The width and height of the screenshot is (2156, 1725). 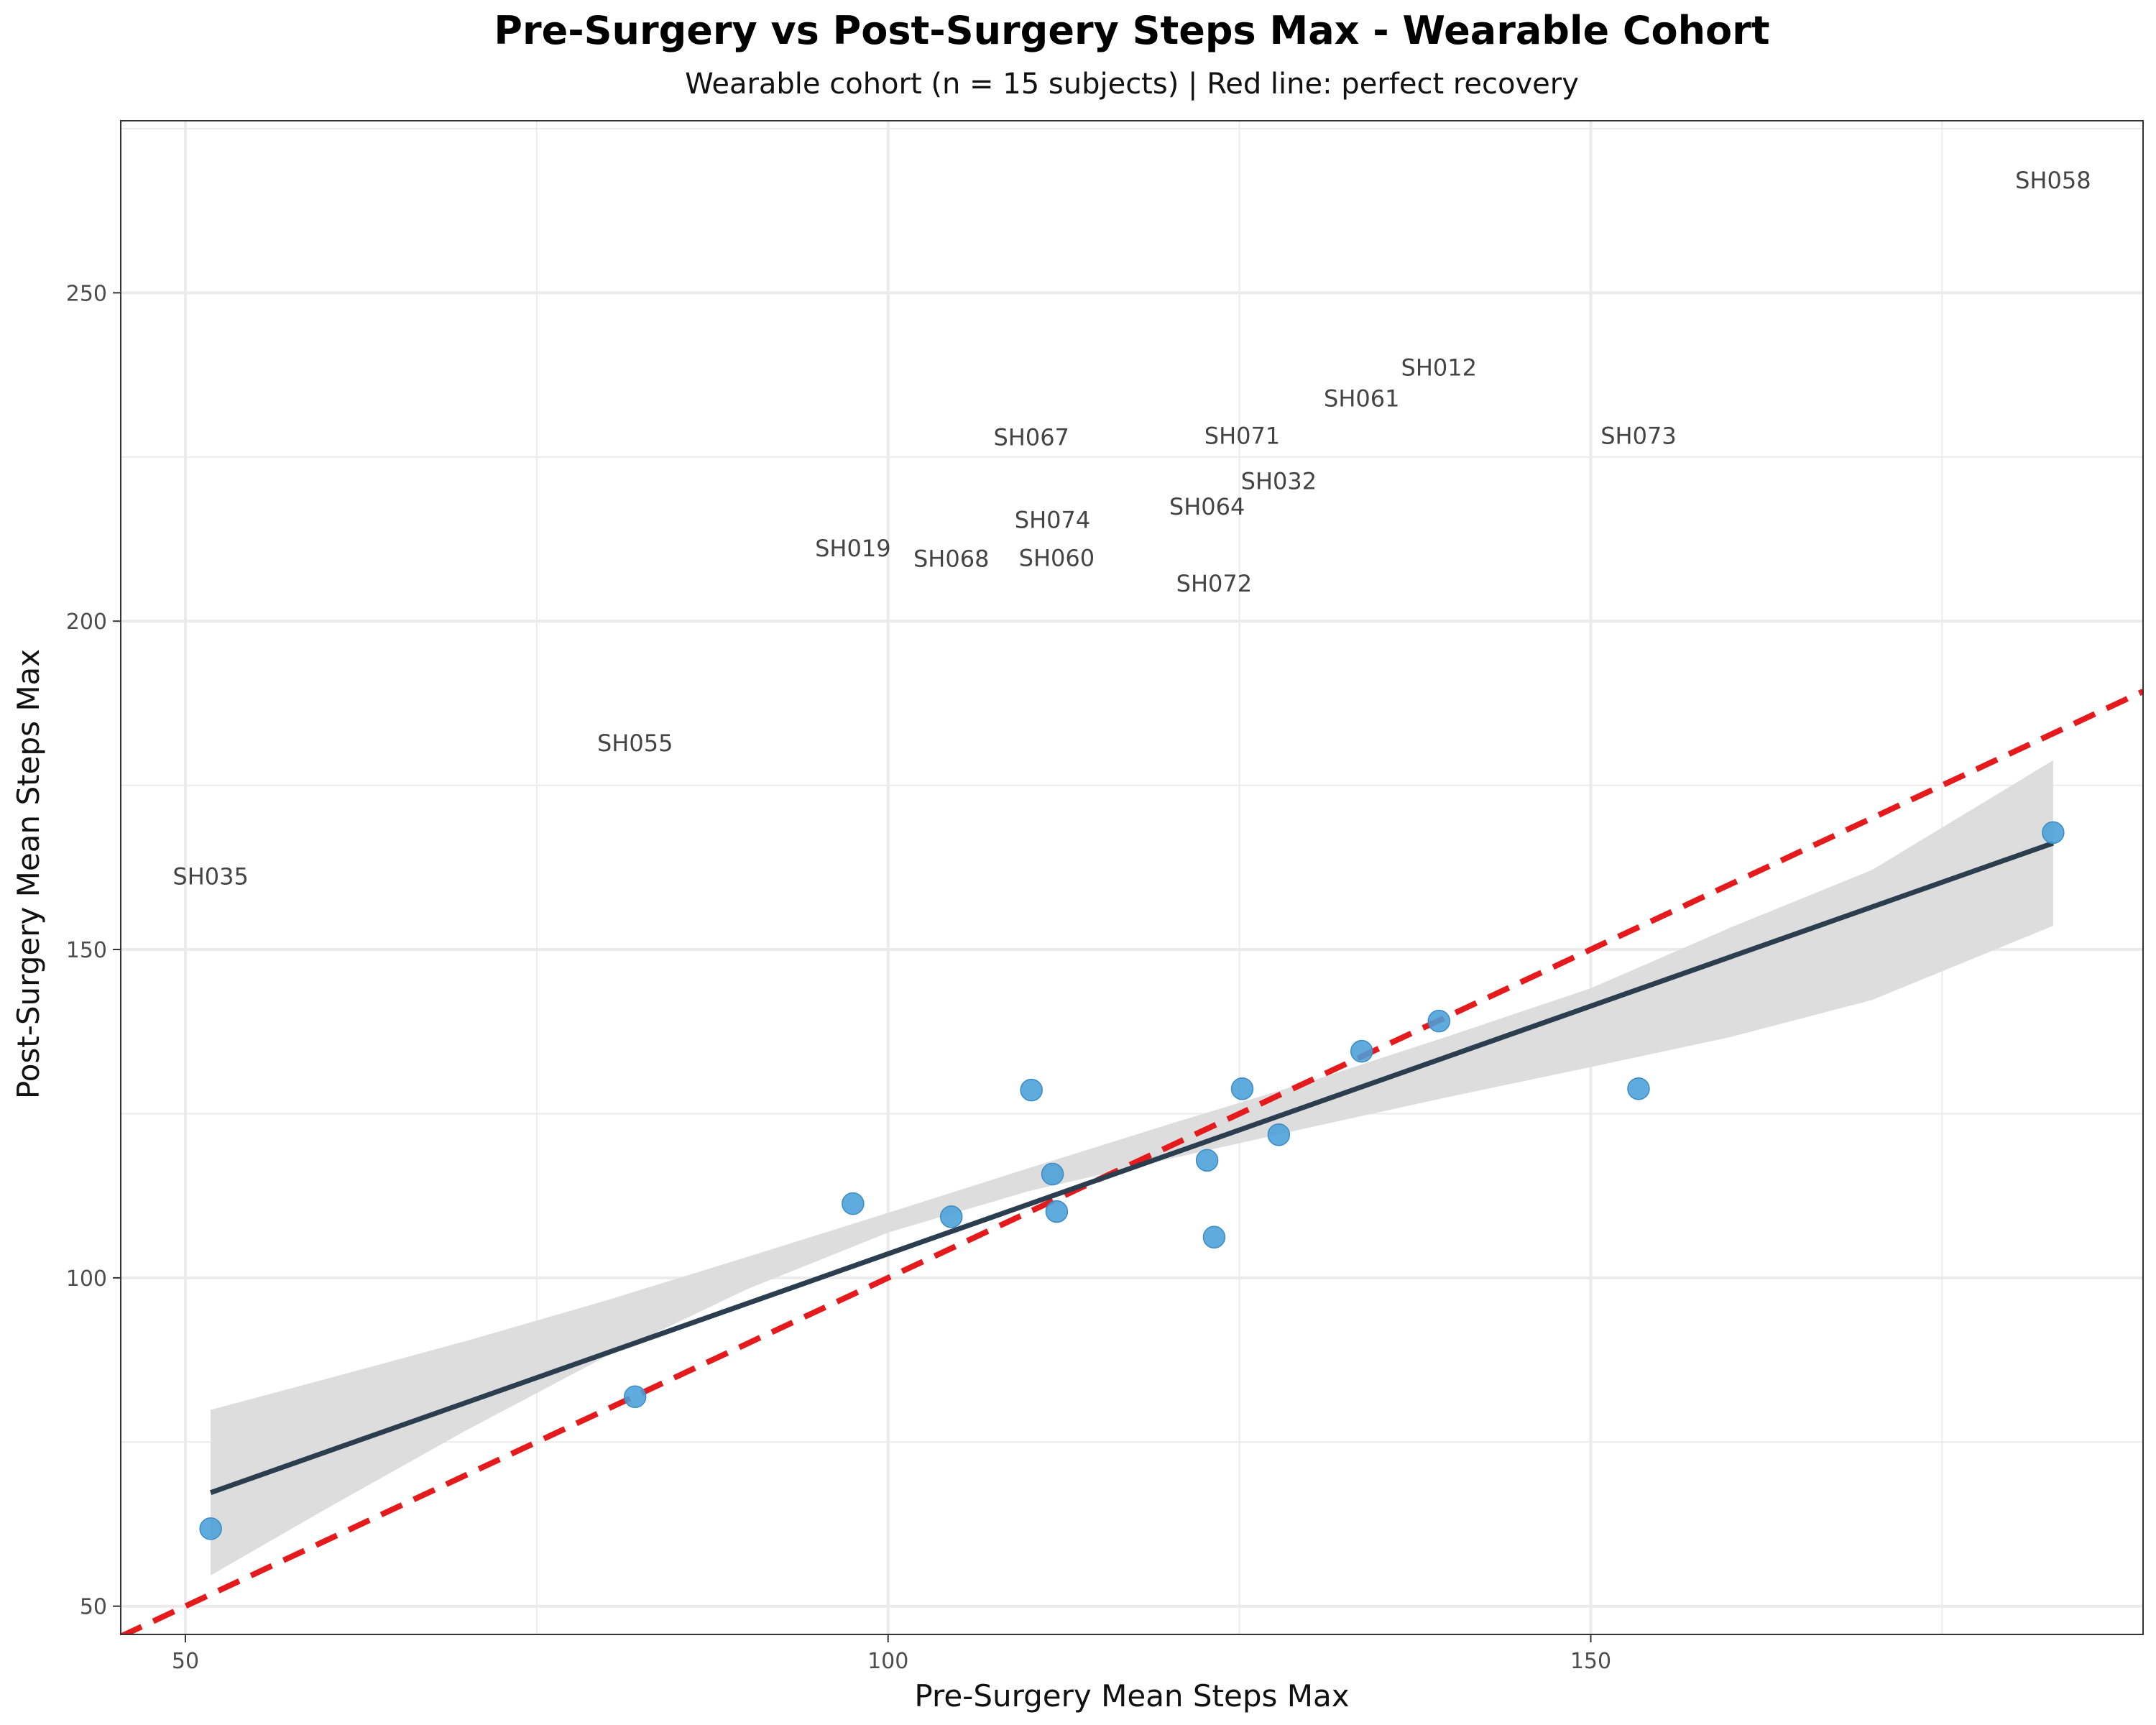 I want to click on point-label: SH064, so click(x=1207, y=506).